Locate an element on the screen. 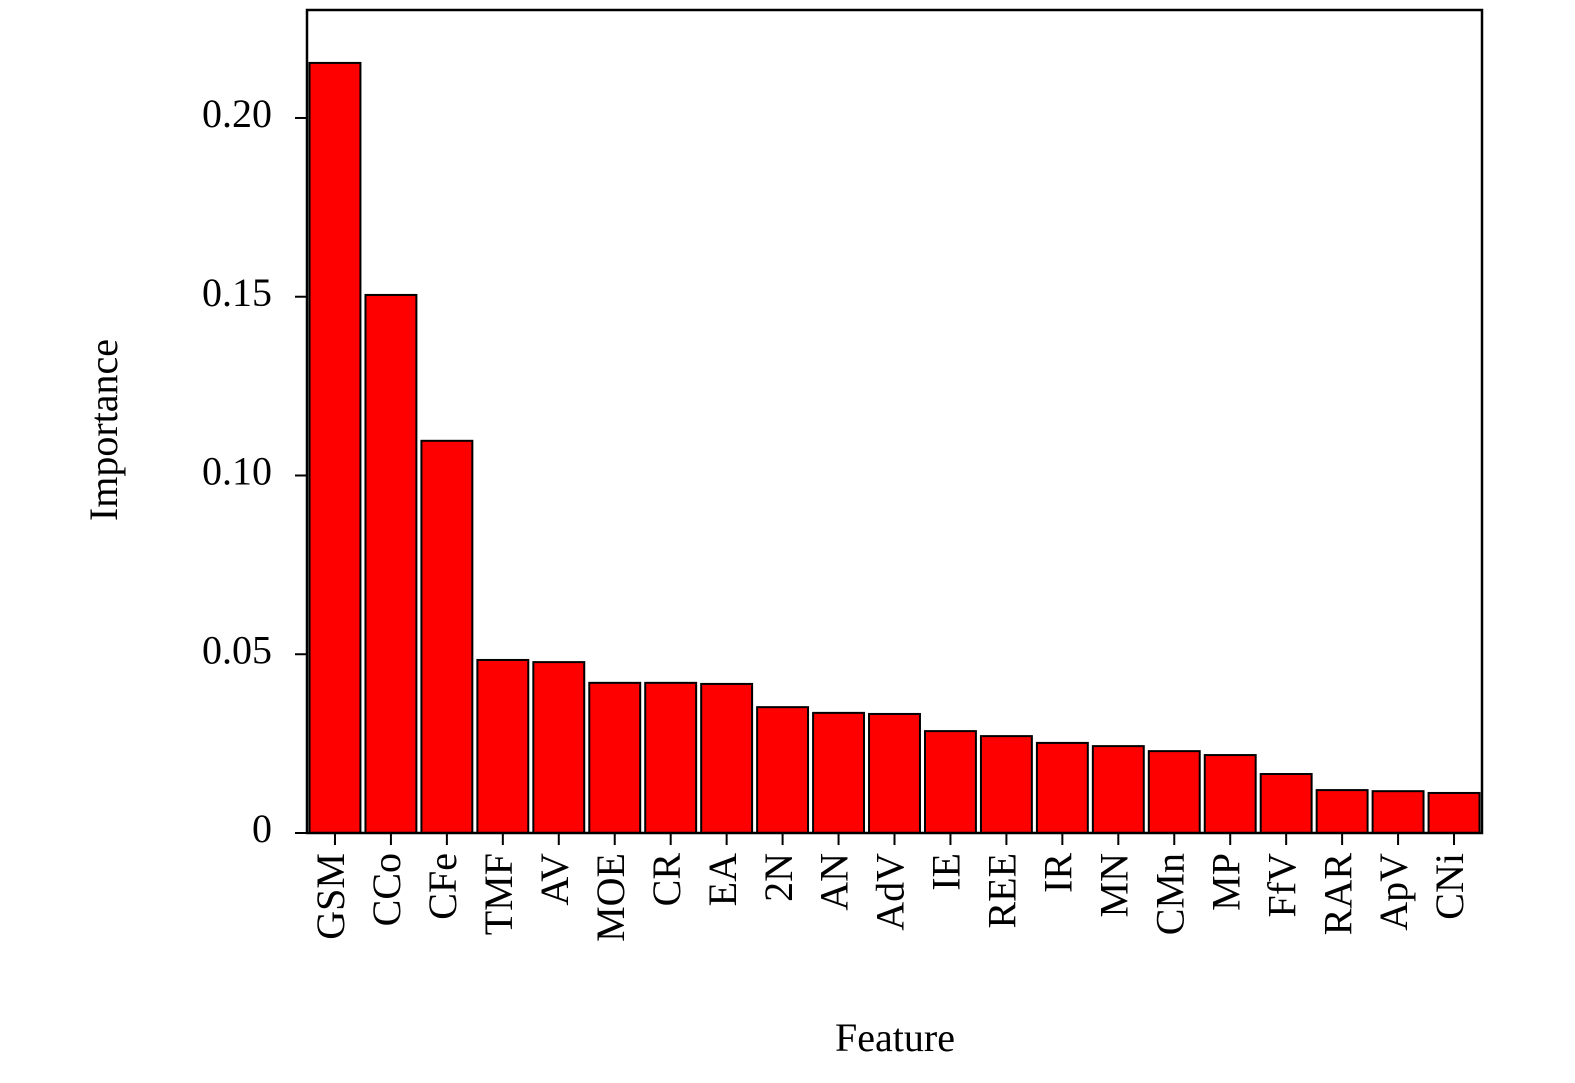  y-tick-label: 0.20 is located at coordinates (237, 113).